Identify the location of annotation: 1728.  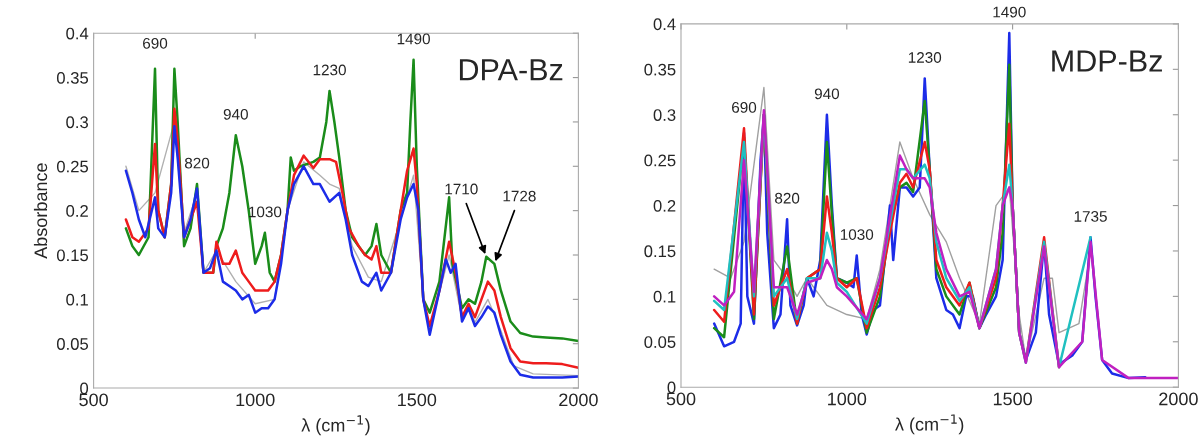
(519, 196).